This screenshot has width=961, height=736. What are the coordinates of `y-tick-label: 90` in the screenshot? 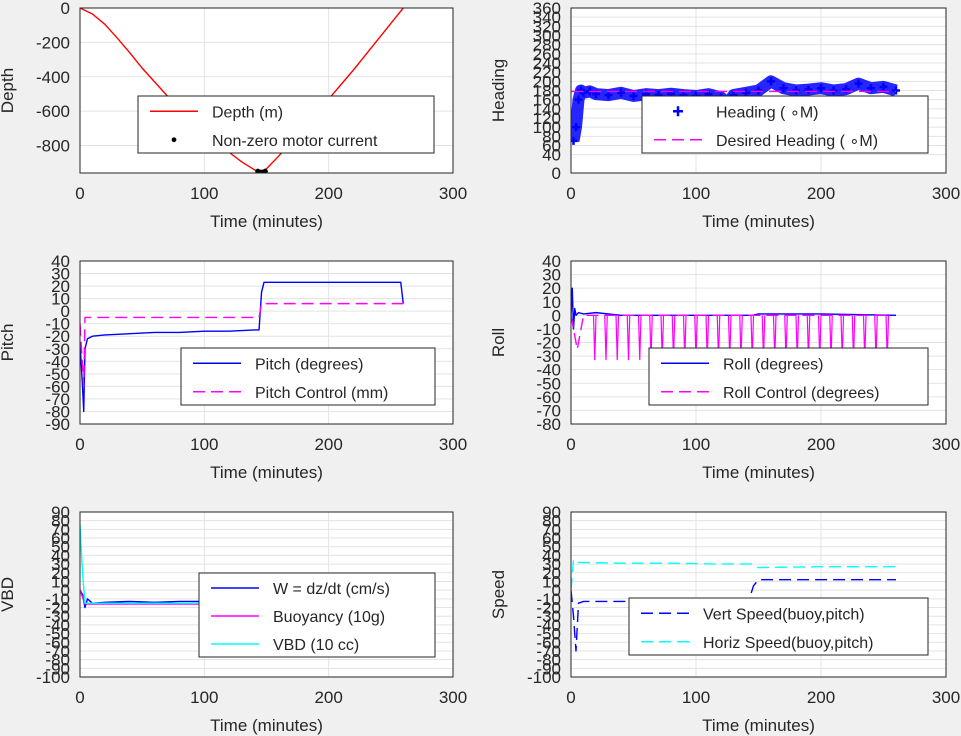 It's located at (551, 512).